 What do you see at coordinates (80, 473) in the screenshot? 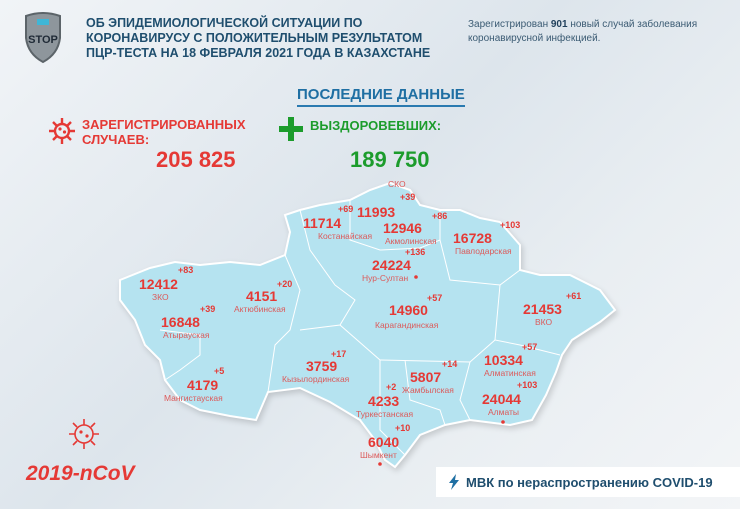
I see `ncov-label: 2019-nCoV` at bounding box center [80, 473].